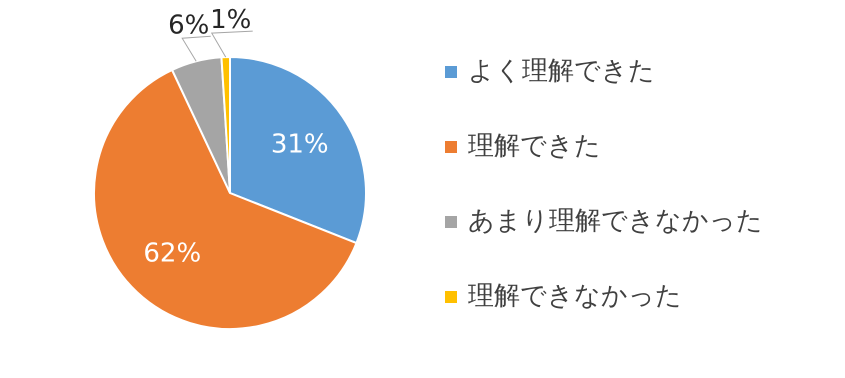 Image resolution: width=845 pixels, height=378 pixels. What do you see at coordinates (172, 253) in the screenshot?
I see `data-label: 62%` at bounding box center [172, 253].